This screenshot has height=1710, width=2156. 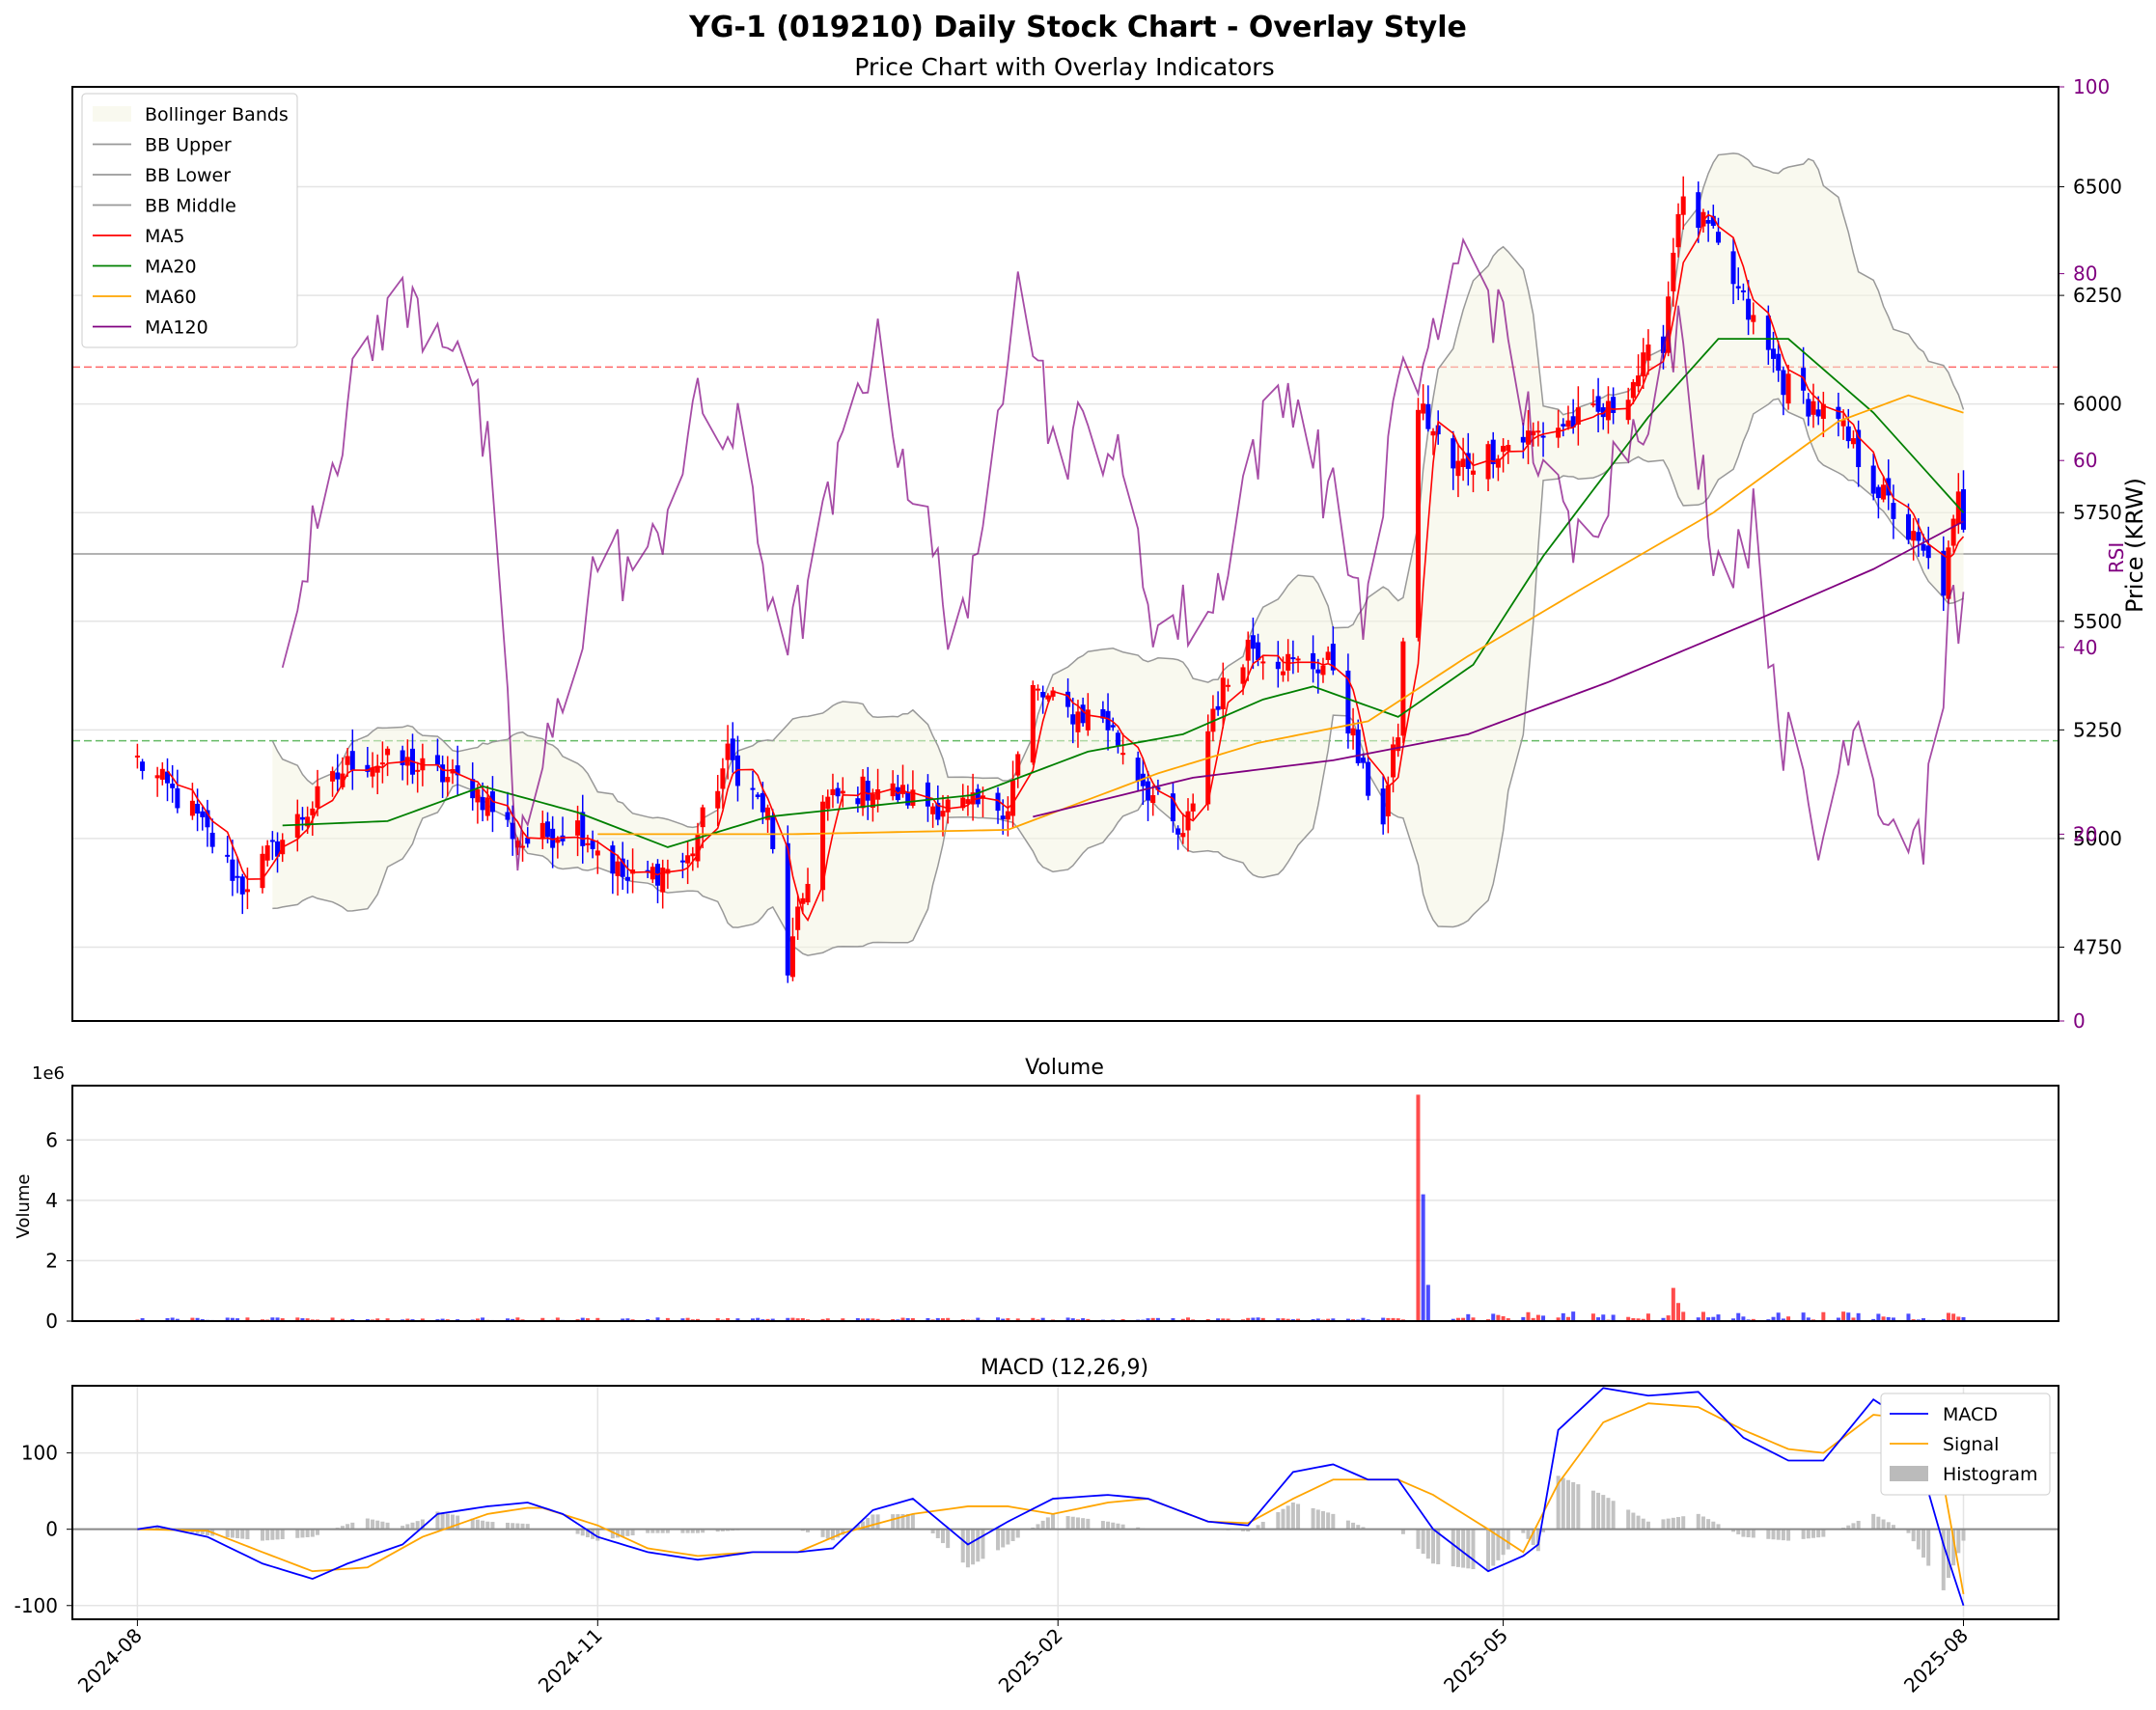 What do you see at coordinates (112, 114) in the screenshot?
I see `legend-swatch-bollinger-bands` at bounding box center [112, 114].